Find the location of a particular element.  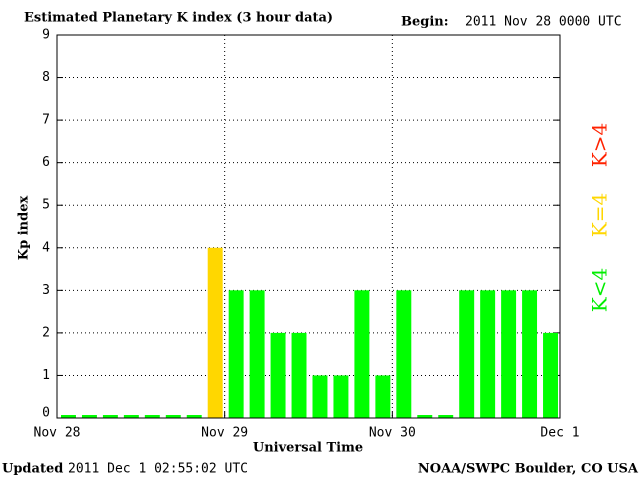

y-tick-label: 9 is located at coordinates (46, 35).